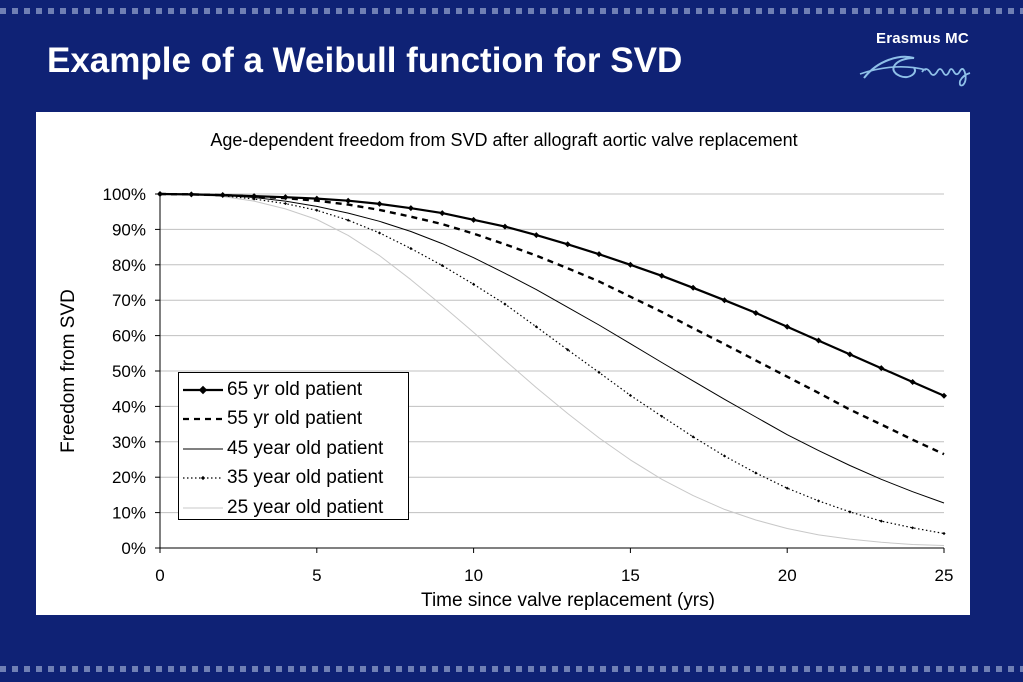 The width and height of the screenshot is (1023, 682). What do you see at coordinates (305, 448) in the screenshot?
I see `legend-label: 45 year old patient` at bounding box center [305, 448].